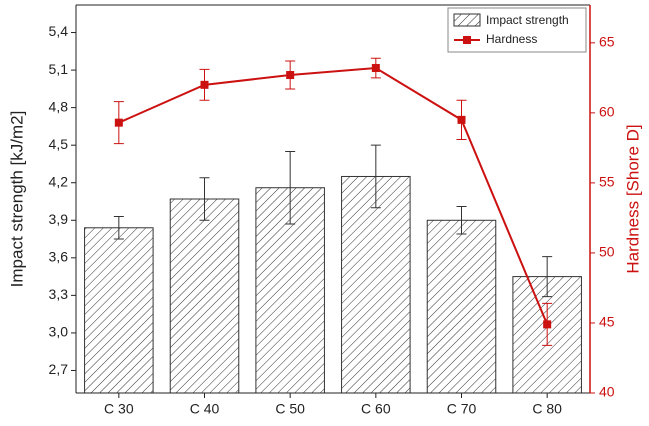 The width and height of the screenshot is (649, 426). What do you see at coordinates (607, 182) in the screenshot?
I see `y2-tick-label: 55` at bounding box center [607, 182].